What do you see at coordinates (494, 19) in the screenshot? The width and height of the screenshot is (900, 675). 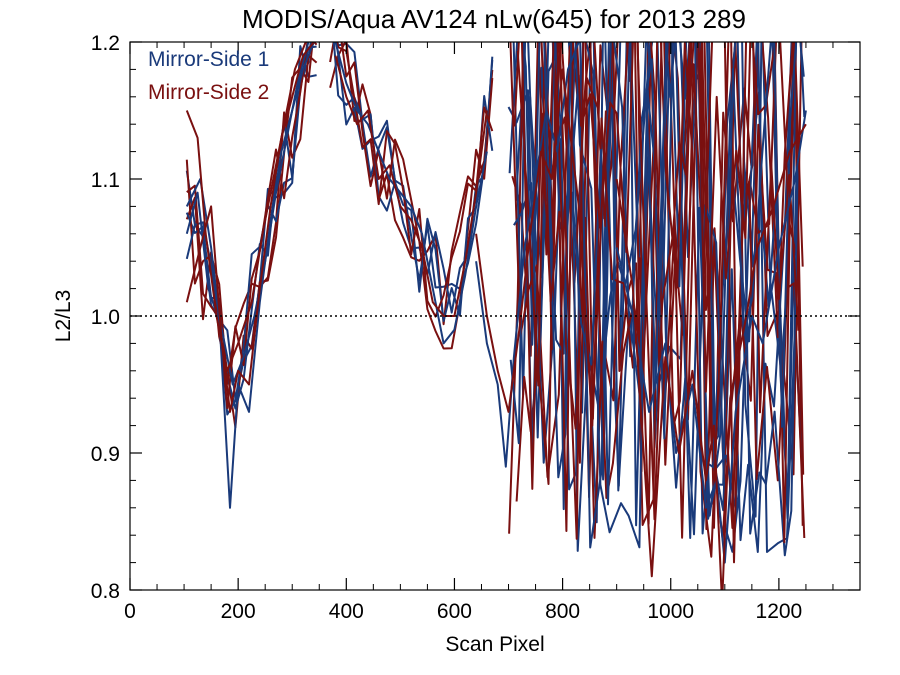 I see `chart-title: MODIS/Aqua AV124 nLw(645) for 2013 289` at bounding box center [494, 19].